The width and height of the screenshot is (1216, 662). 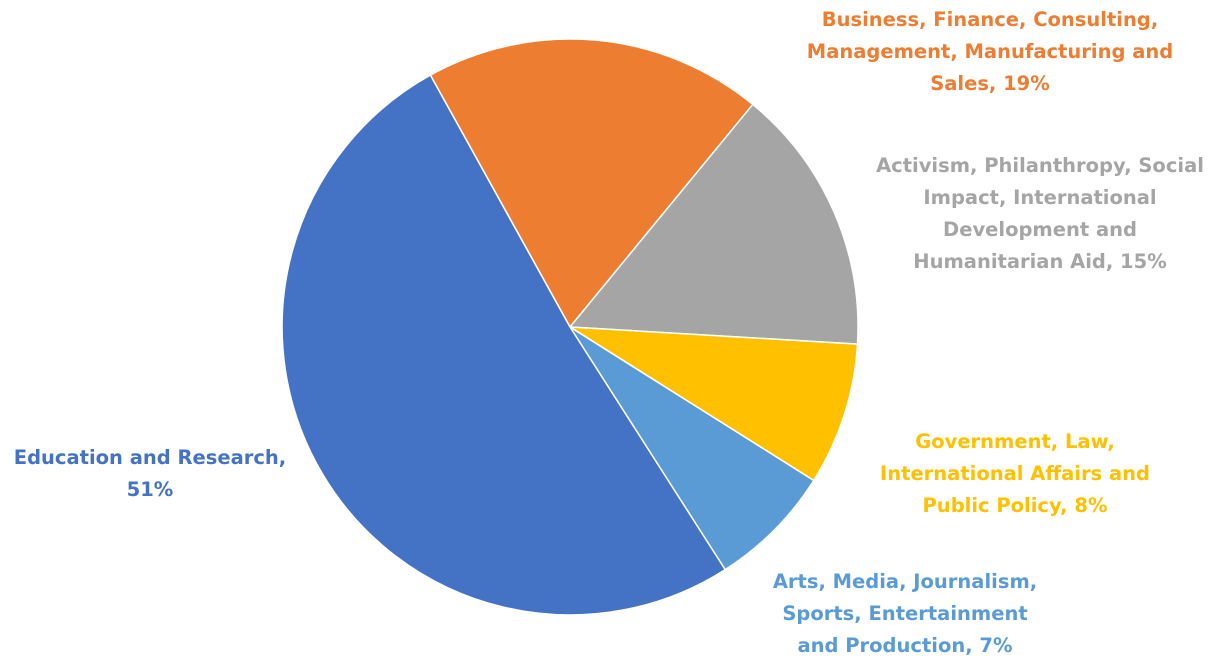 What do you see at coordinates (714, 404) in the screenshot?
I see `pie-slice-government` at bounding box center [714, 404].